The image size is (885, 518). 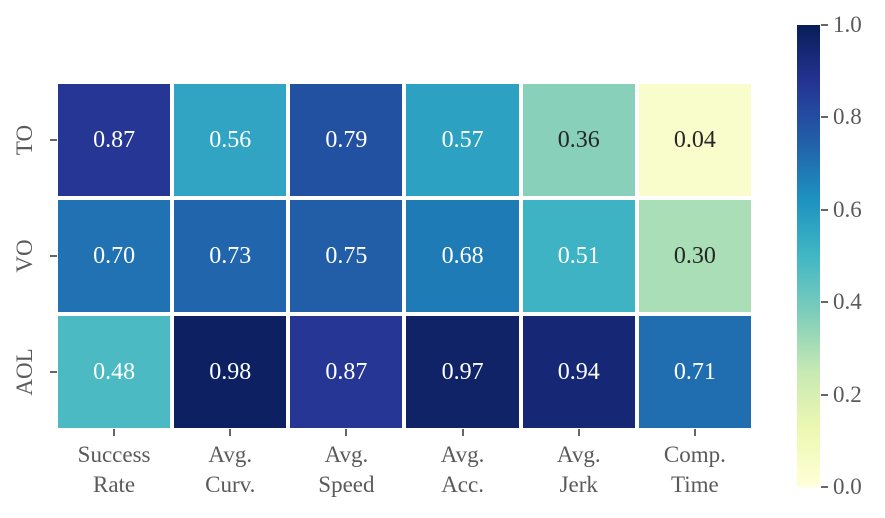 What do you see at coordinates (24, 256) in the screenshot?
I see `y-tick-label-VO: VO` at bounding box center [24, 256].